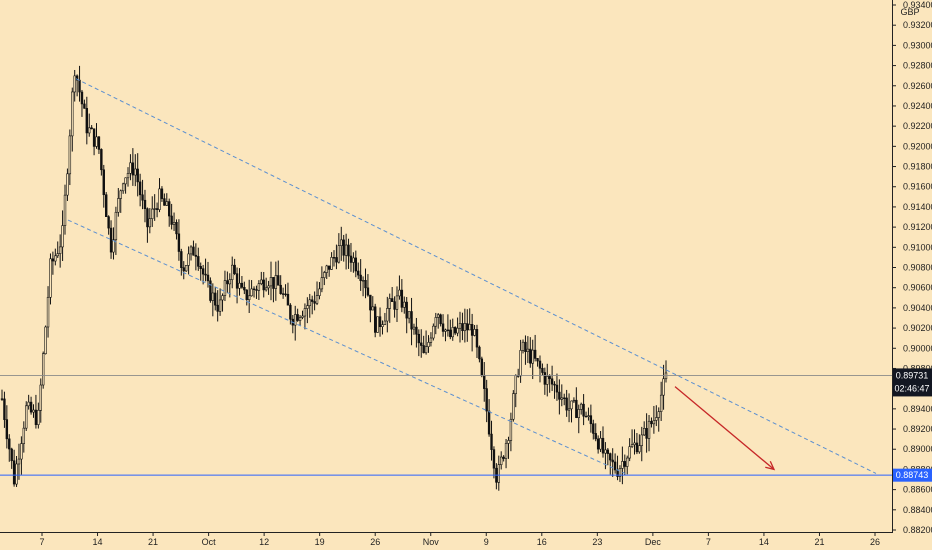 The height and width of the screenshot is (550, 932). What do you see at coordinates (375, 542) in the screenshot?
I see `x-tick-label: 26` at bounding box center [375, 542].